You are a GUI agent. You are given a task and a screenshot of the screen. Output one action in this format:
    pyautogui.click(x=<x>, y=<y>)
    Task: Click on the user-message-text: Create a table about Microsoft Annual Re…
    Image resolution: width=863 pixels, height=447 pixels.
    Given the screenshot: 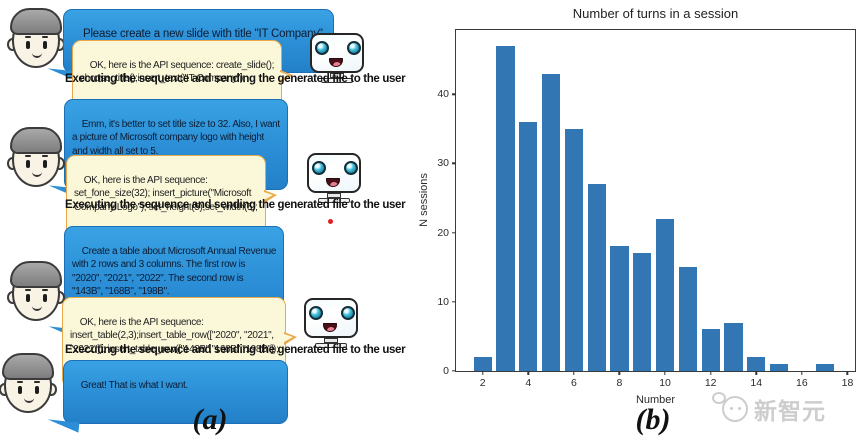 What is the action you would take?
    pyautogui.click(x=174, y=271)
    